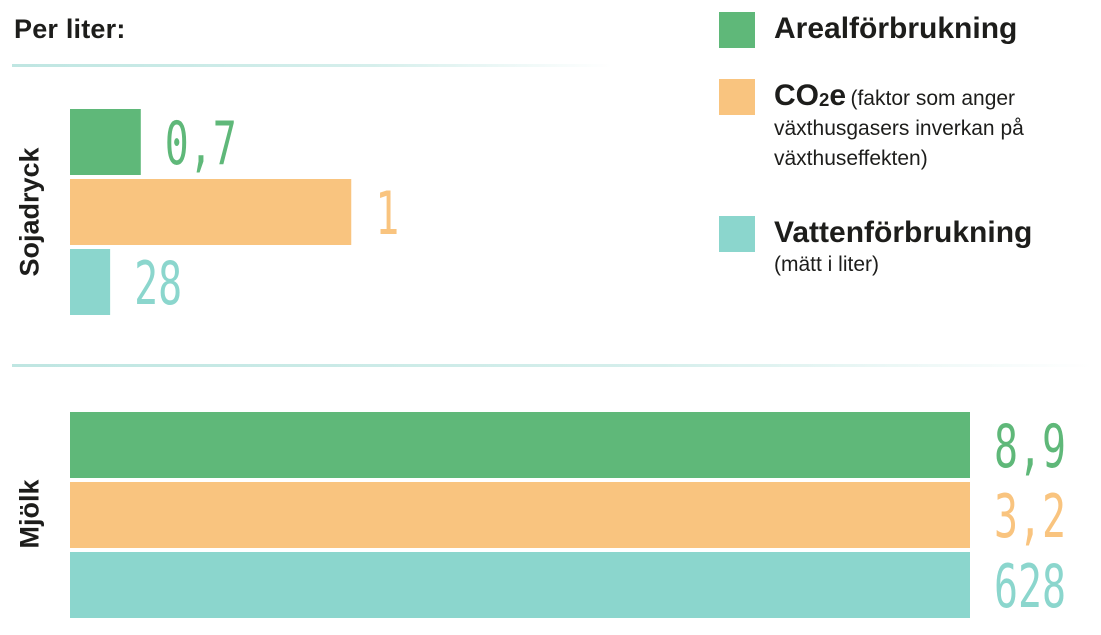  What do you see at coordinates (826, 264) in the screenshot?
I see `legend-note-water: (mätt i liter)` at bounding box center [826, 264].